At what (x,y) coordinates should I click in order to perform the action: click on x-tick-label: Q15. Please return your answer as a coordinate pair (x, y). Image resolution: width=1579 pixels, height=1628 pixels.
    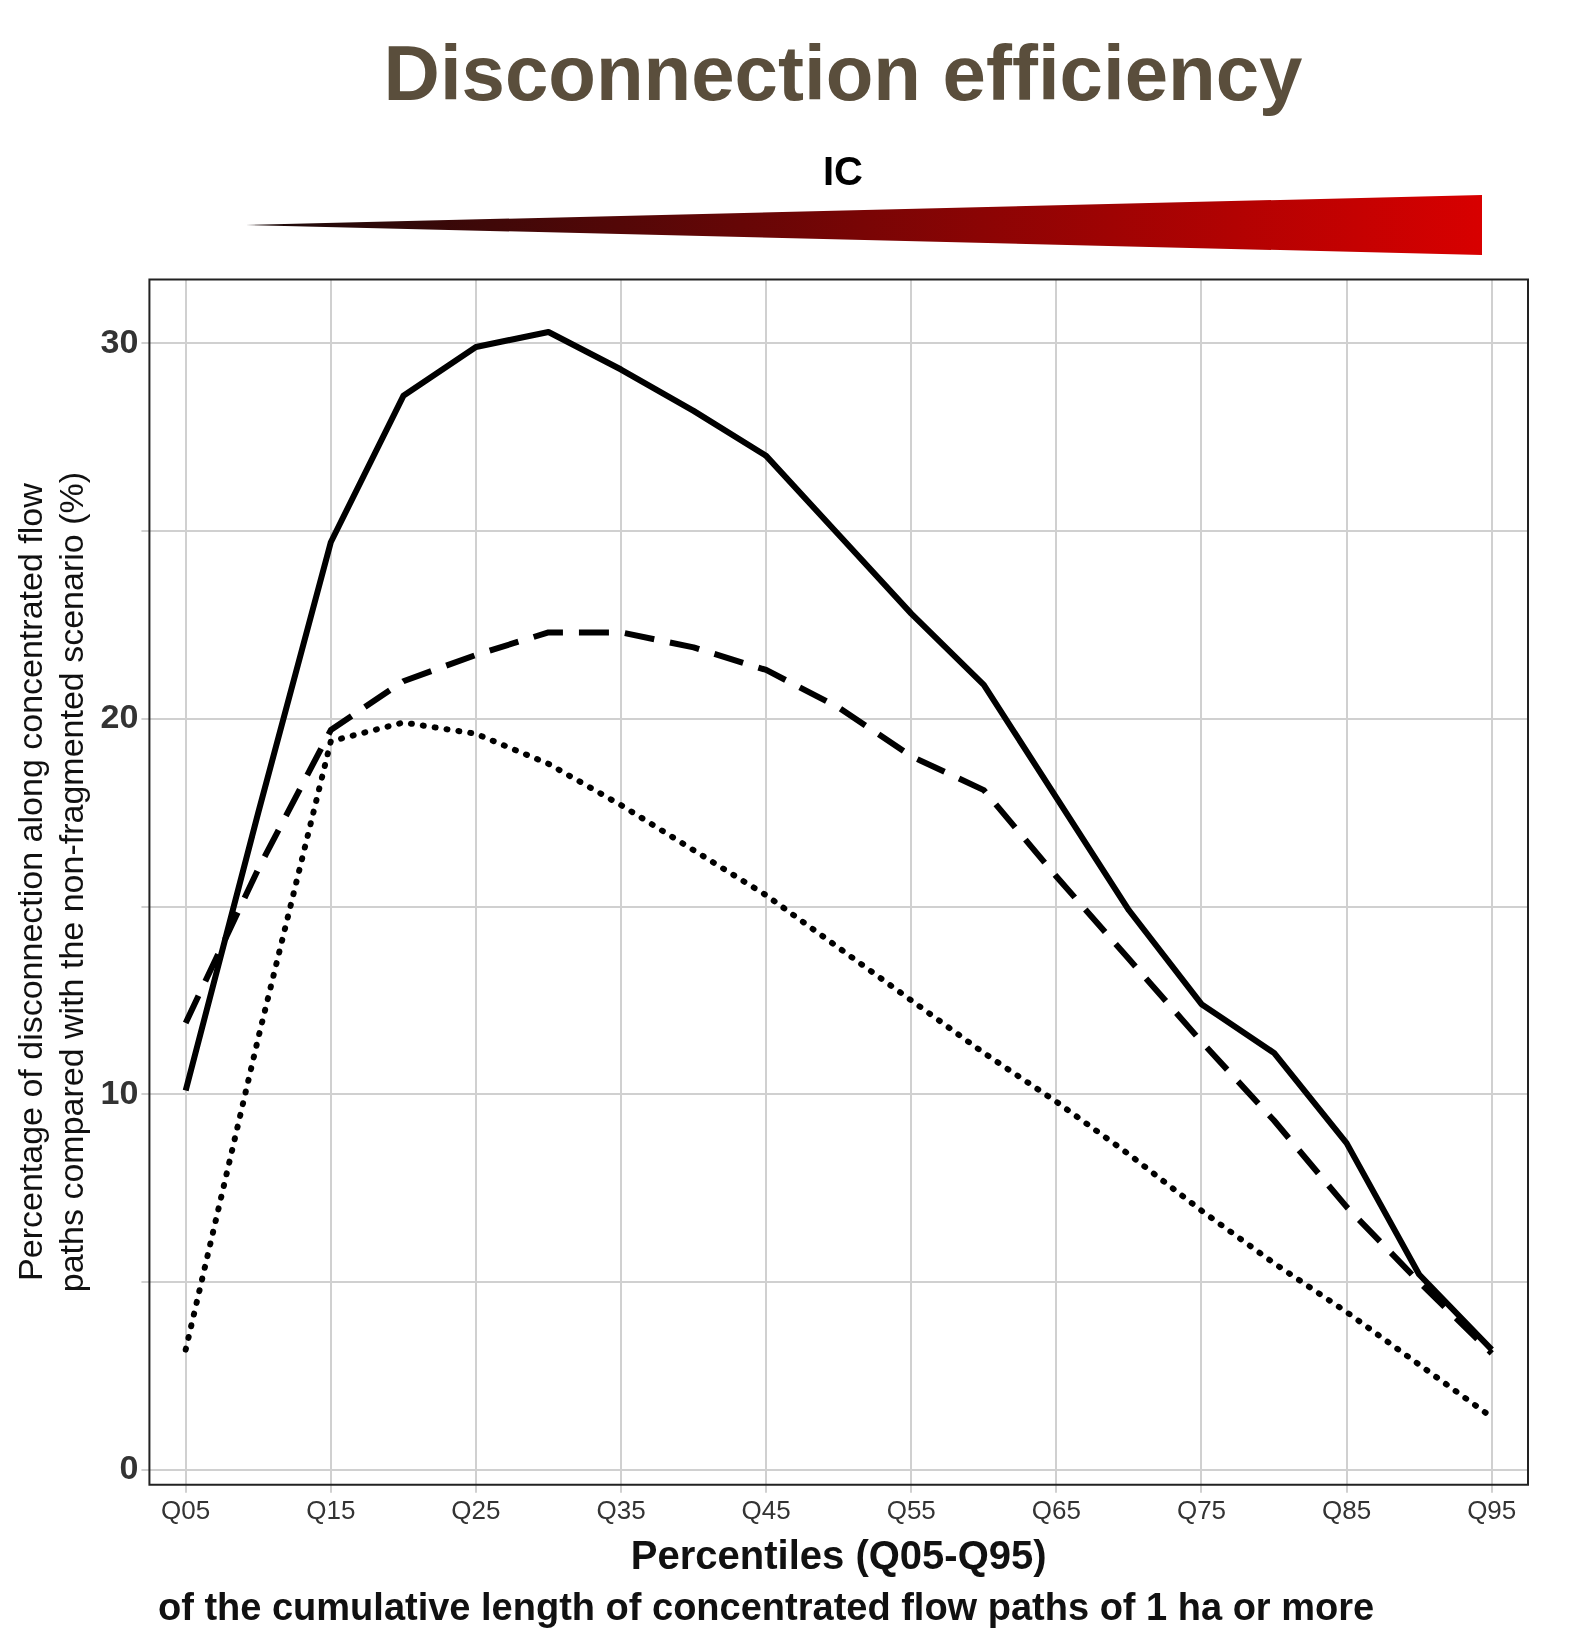
    Looking at the image, I should click on (331, 1509).